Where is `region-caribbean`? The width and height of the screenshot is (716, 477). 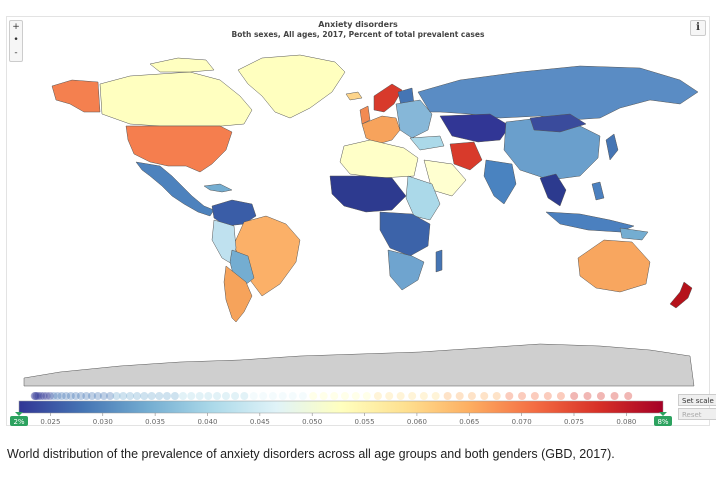 region-caribbean is located at coordinates (218, 188).